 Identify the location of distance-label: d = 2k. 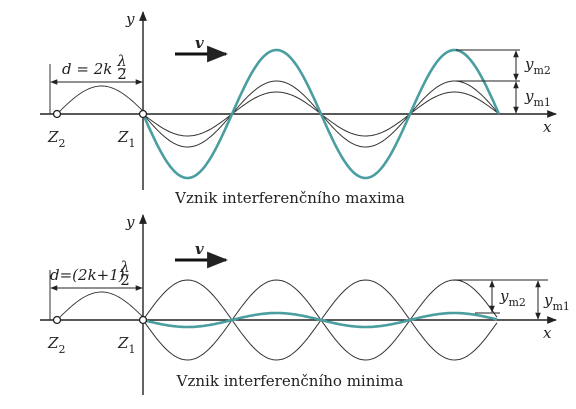
(87, 69).